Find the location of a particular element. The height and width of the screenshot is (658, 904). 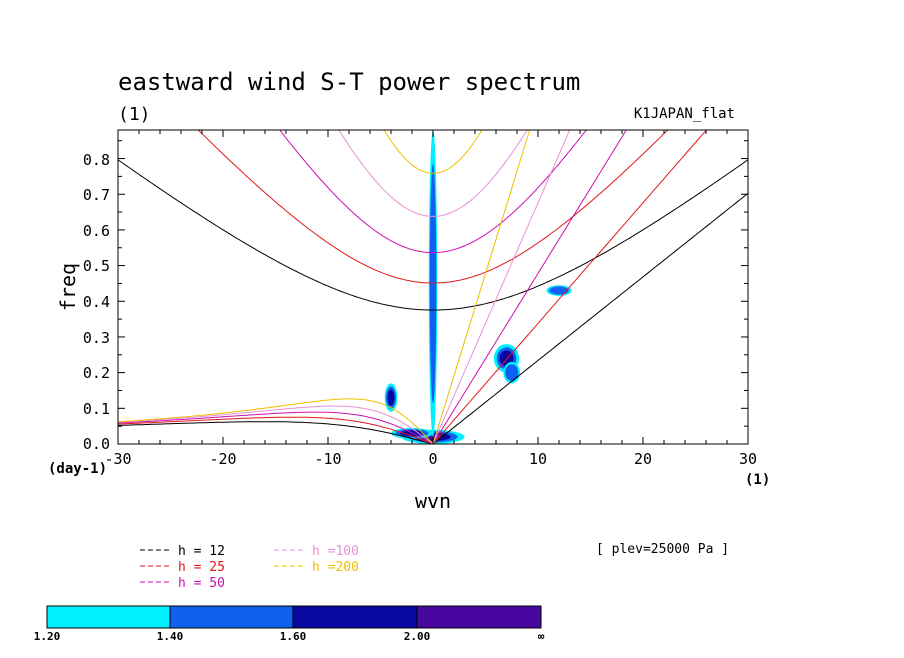

level-note: [ plev=25000 Pa ] is located at coordinates (662, 549).